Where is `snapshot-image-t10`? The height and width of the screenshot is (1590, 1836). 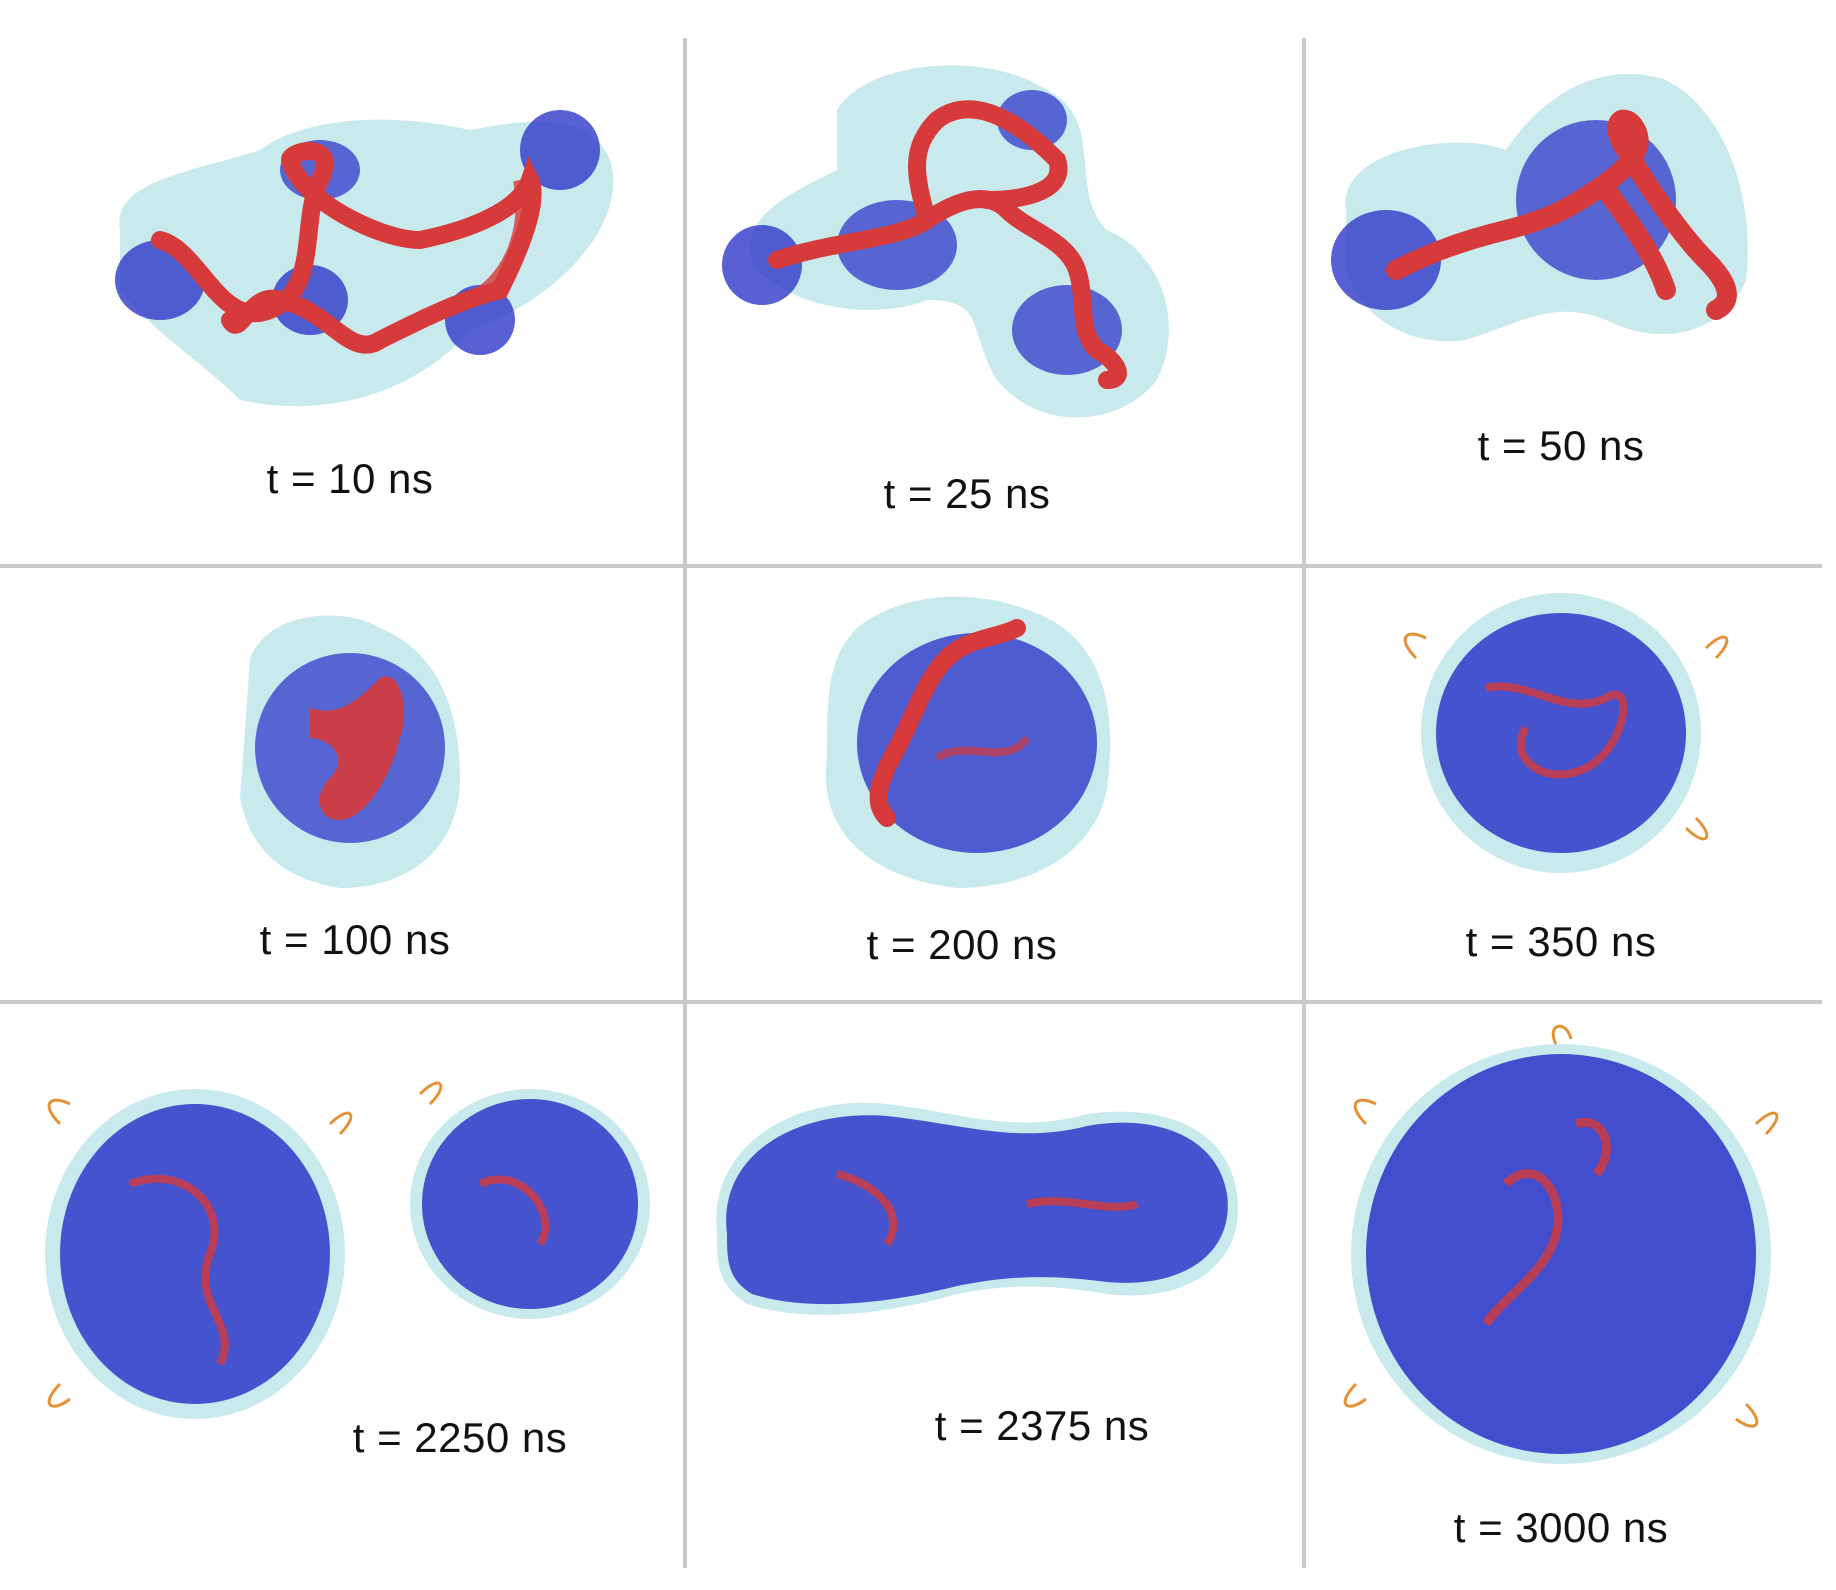
snapshot-image-t10 is located at coordinates (364, 258).